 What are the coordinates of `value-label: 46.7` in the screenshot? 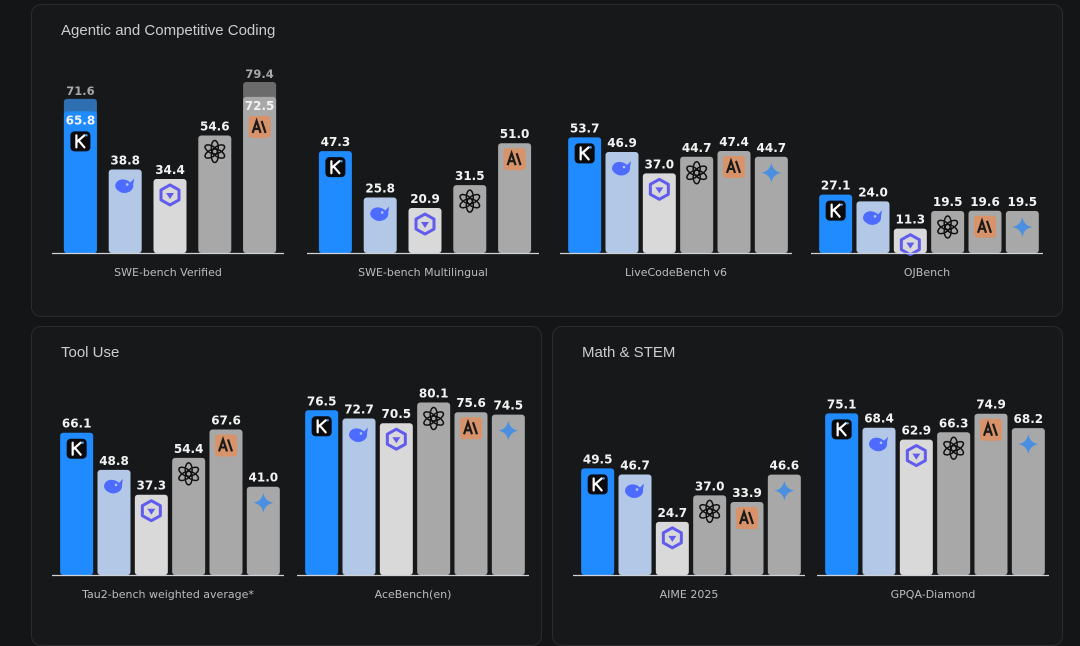 It's located at (635, 465).